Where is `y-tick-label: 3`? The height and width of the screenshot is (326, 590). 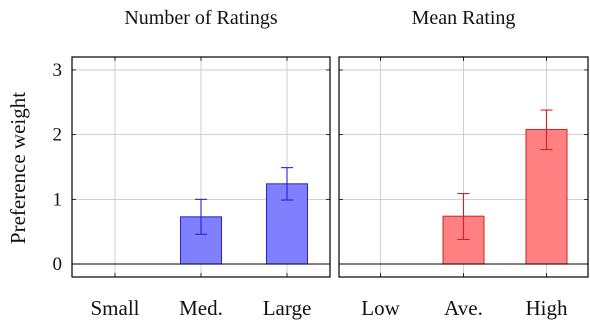
y-tick-label: 3 is located at coordinates (58, 70).